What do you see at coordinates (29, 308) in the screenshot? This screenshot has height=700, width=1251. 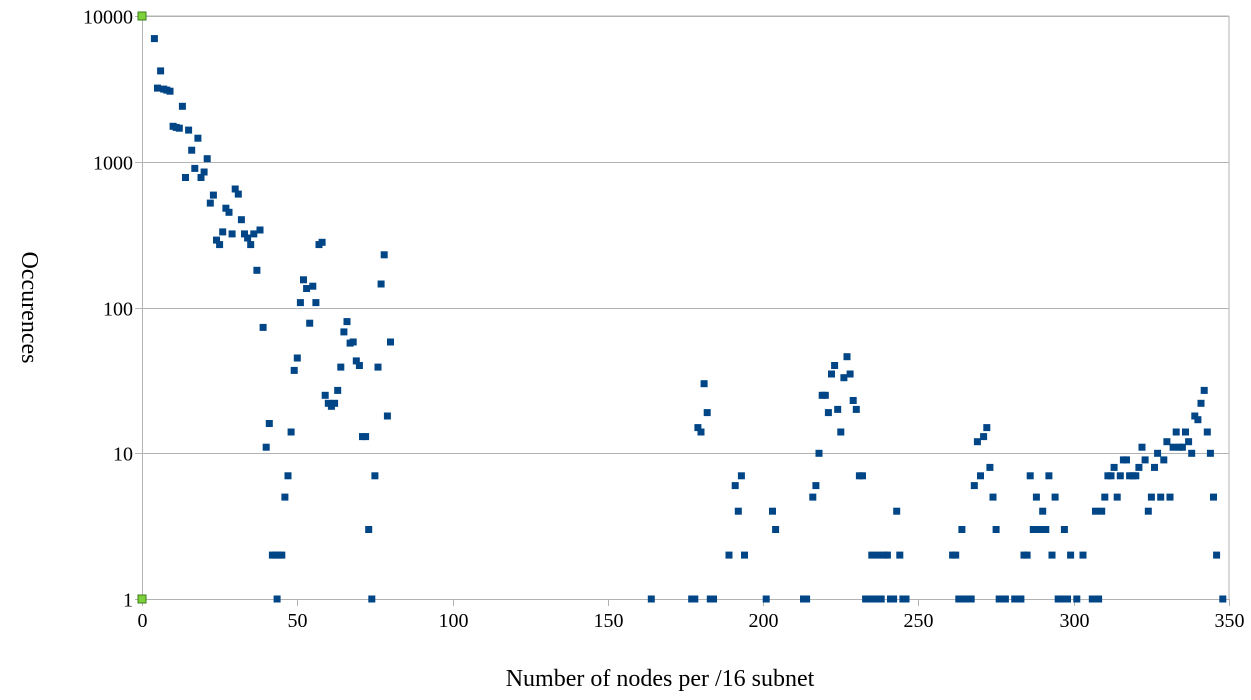 I see `y-axis-title: Occurences` at bounding box center [29, 308].